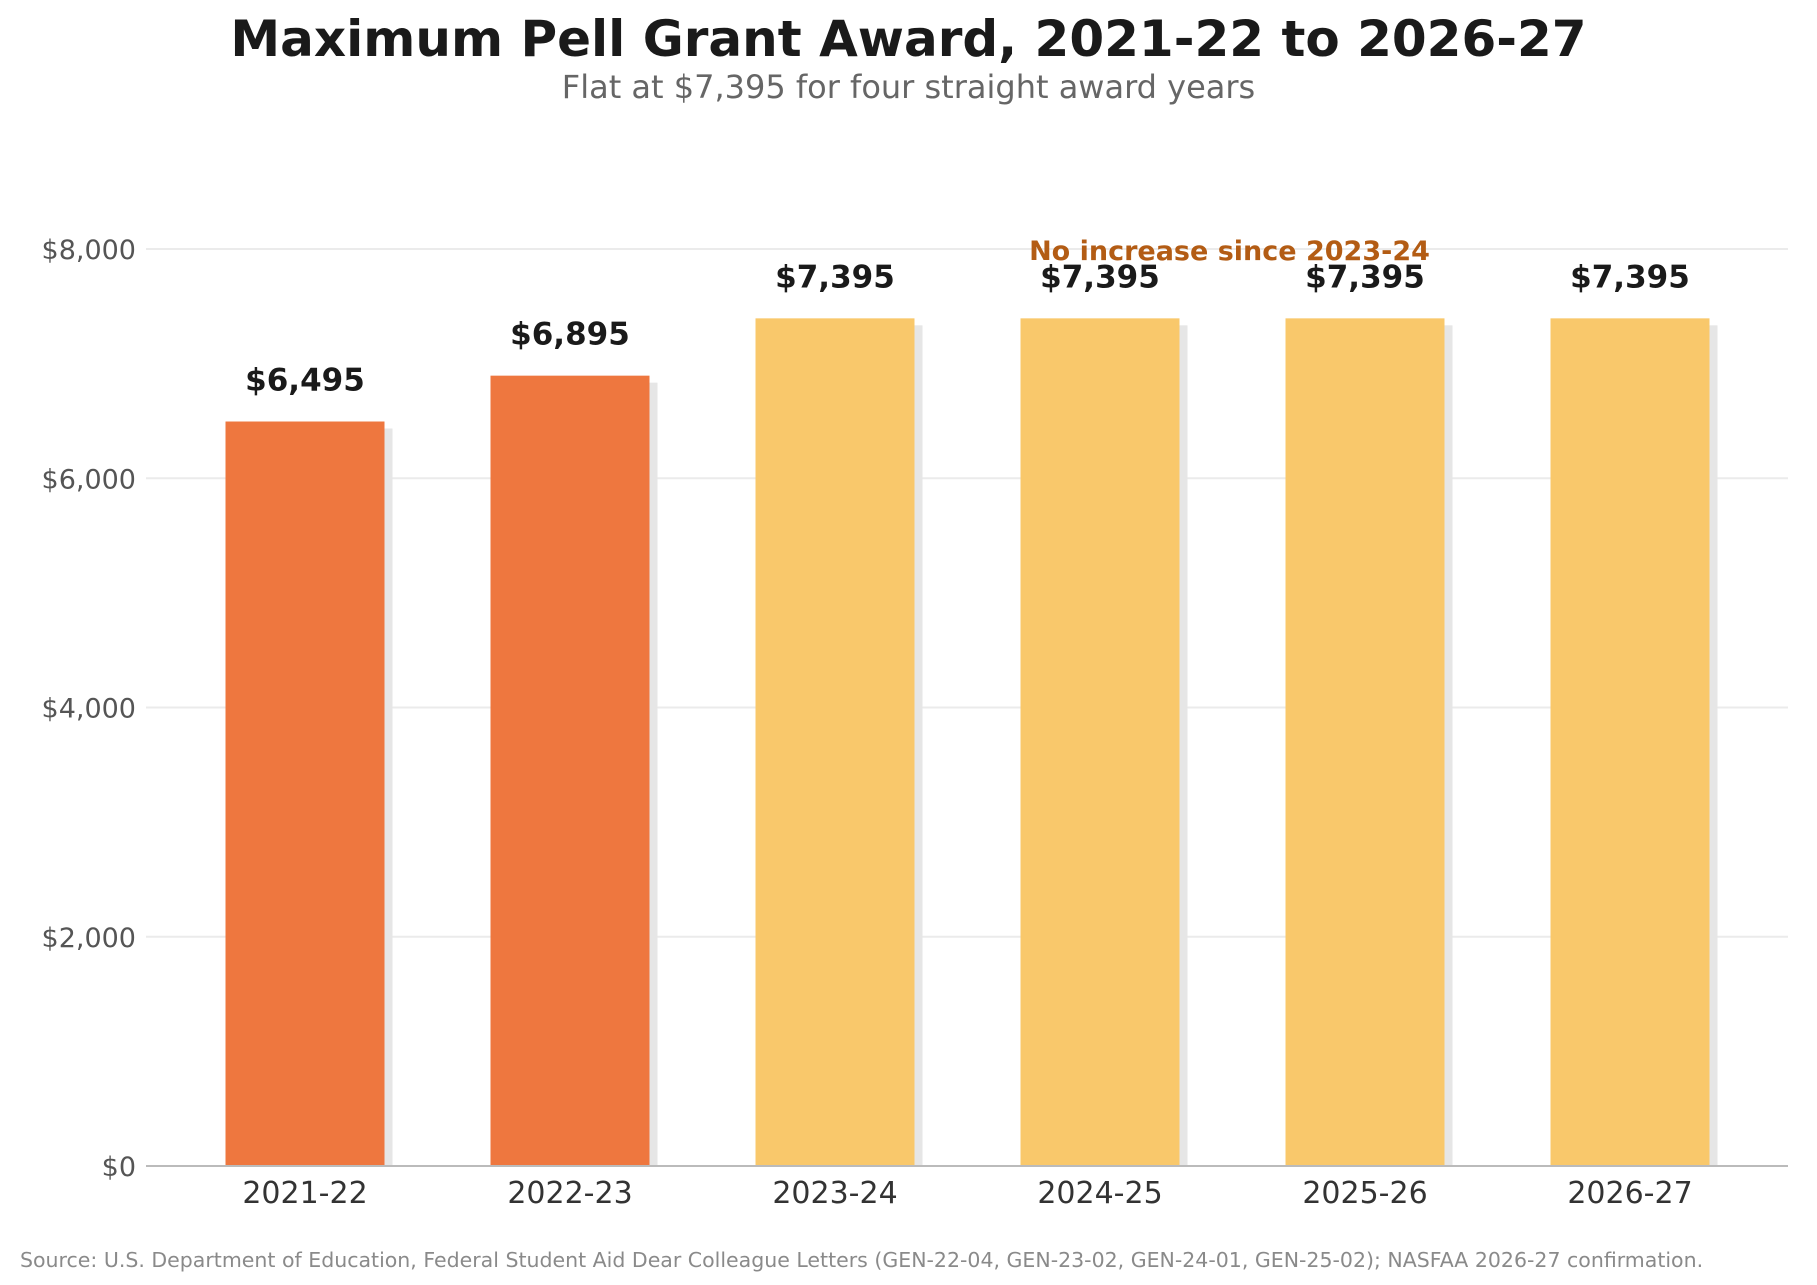  What do you see at coordinates (89, 479) in the screenshot?
I see `y-tick-label: $6,000` at bounding box center [89, 479].